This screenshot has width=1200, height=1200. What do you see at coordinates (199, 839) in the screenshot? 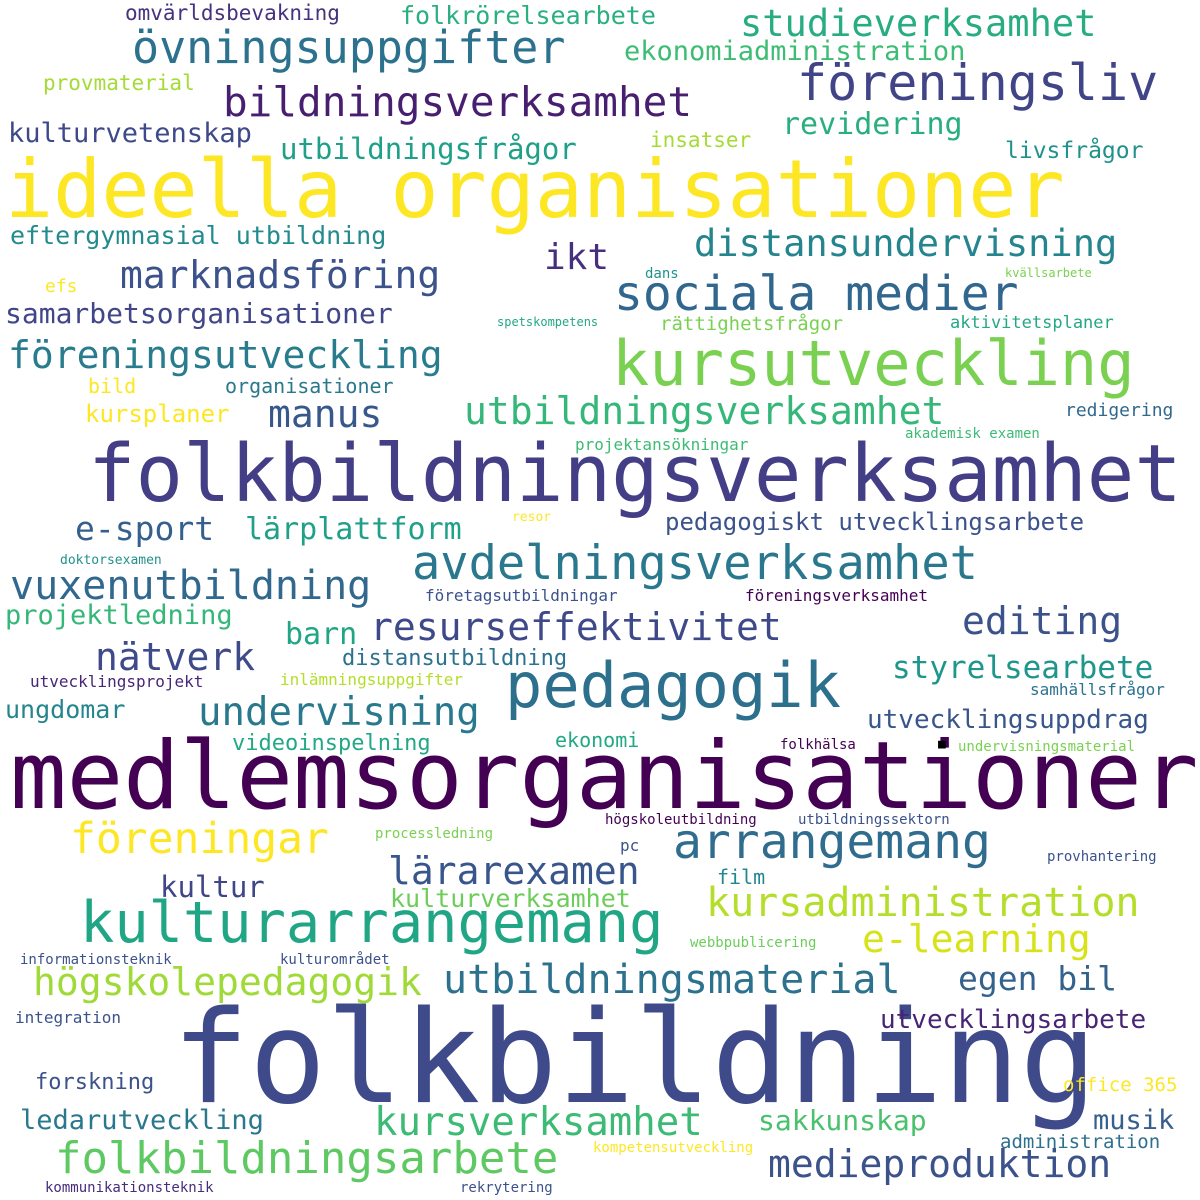
I see `word-foreningar: föreningar` at bounding box center [199, 839].